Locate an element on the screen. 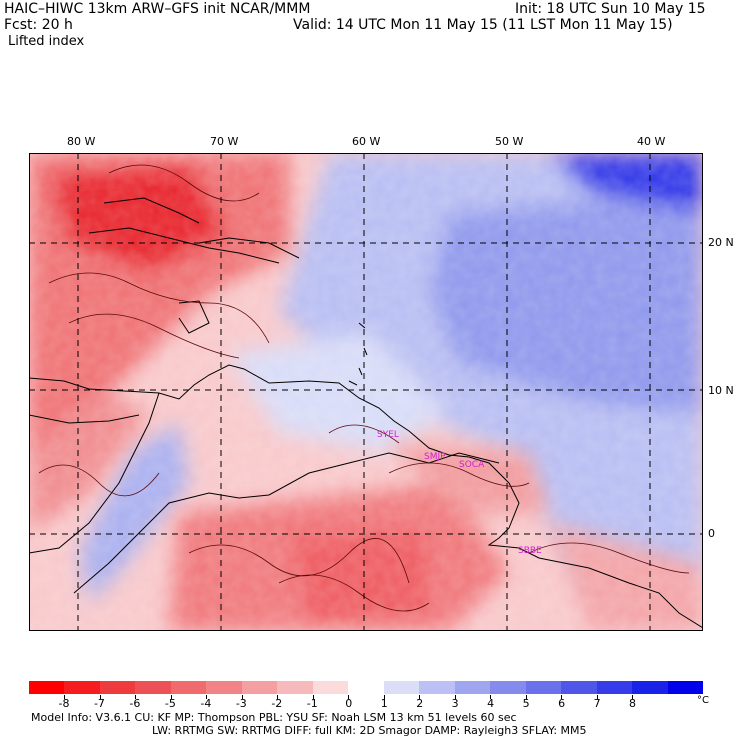 The image size is (740, 740). lon-label-80w: 80 W is located at coordinates (81, 141).